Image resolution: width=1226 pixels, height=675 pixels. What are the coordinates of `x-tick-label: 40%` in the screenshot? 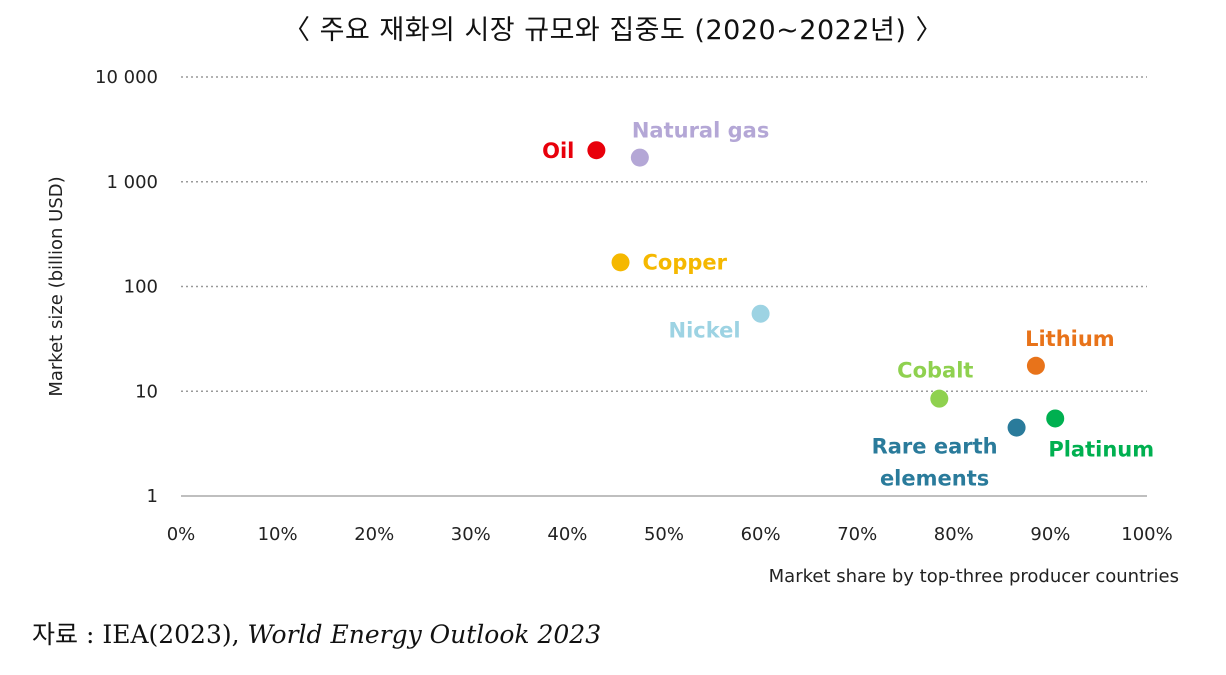 It's located at (567, 534).